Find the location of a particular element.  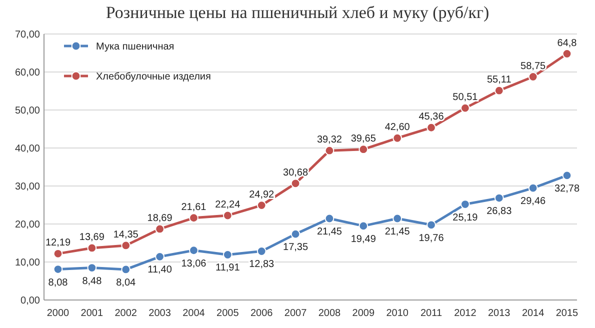

data-label: 25,19 is located at coordinates (465, 218).